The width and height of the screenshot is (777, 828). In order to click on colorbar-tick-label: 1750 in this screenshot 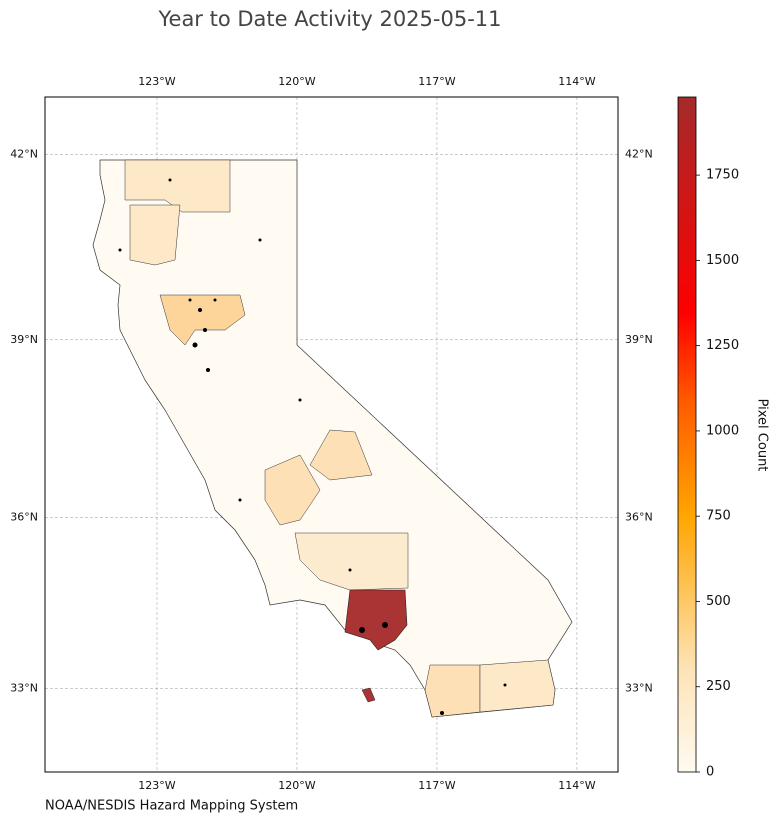, I will do `click(722, 175)`.